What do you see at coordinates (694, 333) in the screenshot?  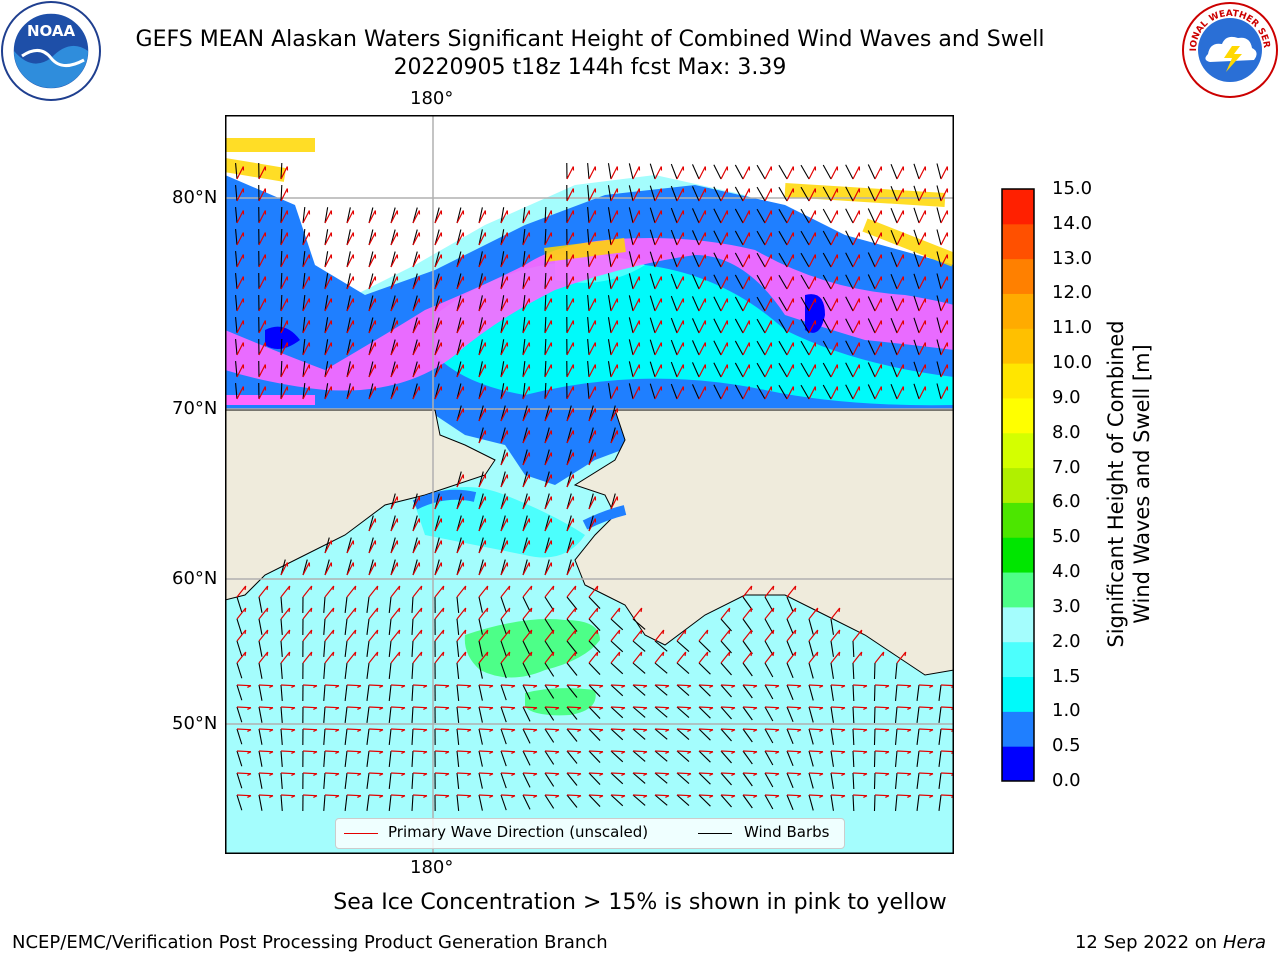 I see `arctic-water-cyan` at bounding box center [694, 333].